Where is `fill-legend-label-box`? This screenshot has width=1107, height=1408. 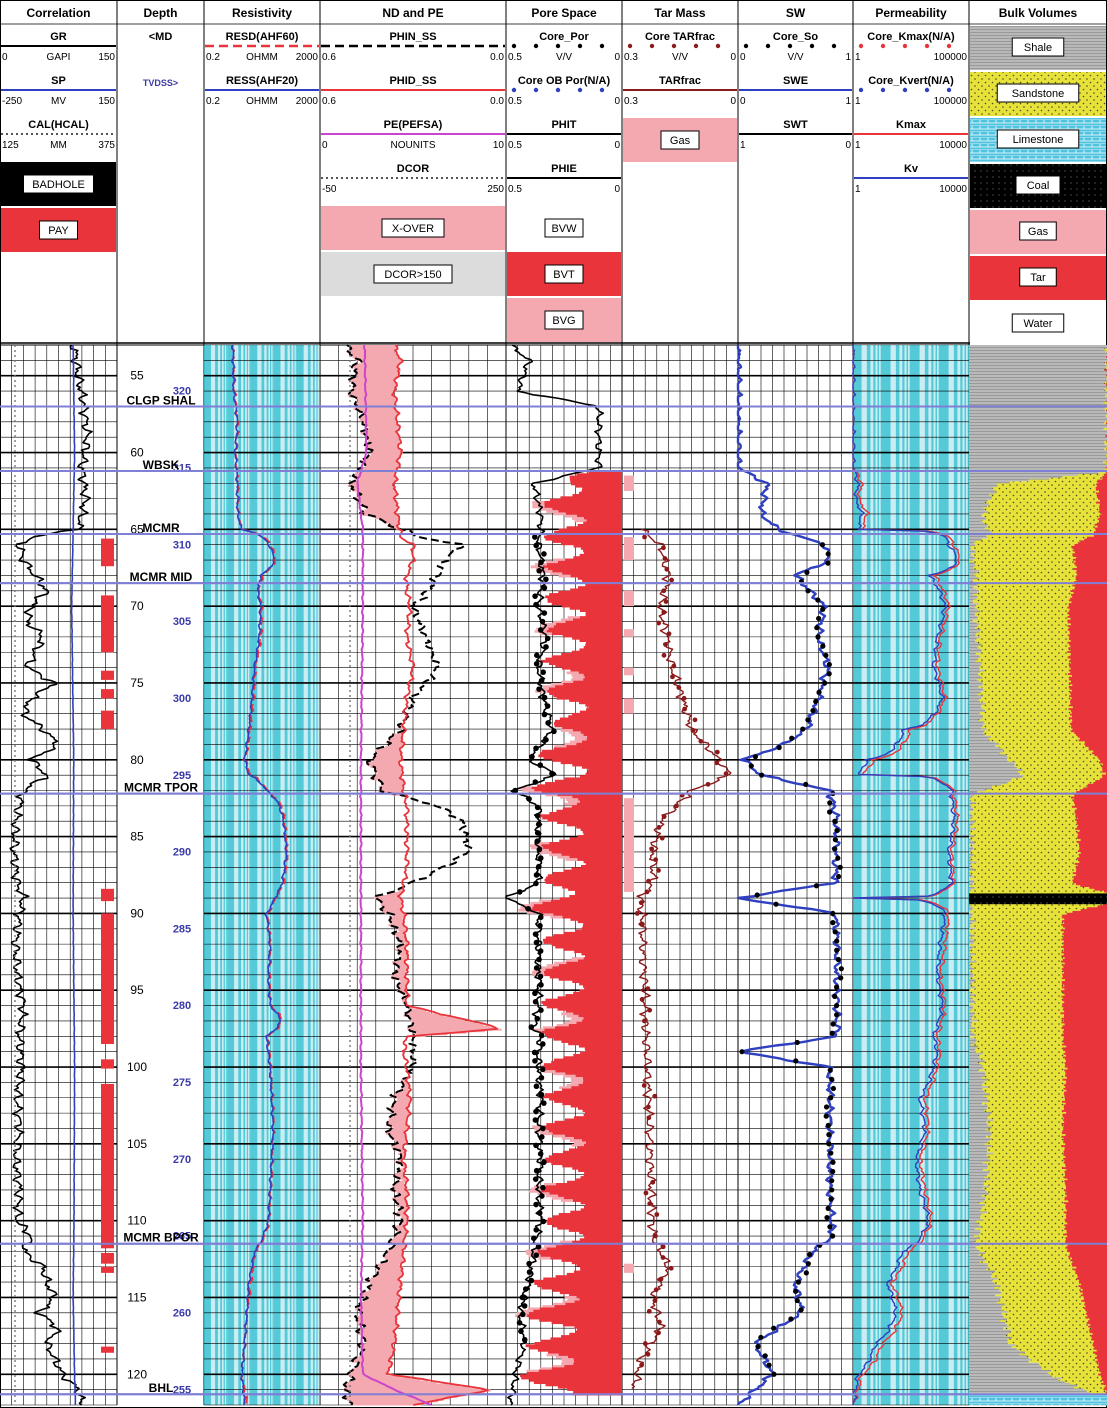
fill-legend-label-box is located at coordinates (680, 140).